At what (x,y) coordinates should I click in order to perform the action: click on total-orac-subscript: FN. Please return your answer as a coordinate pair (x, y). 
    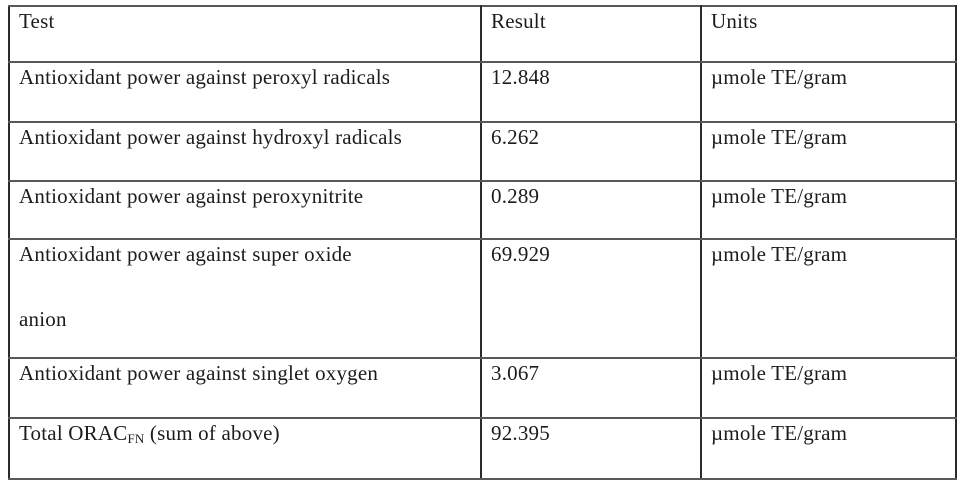
    Looking at the image, I should click on (136, 438).